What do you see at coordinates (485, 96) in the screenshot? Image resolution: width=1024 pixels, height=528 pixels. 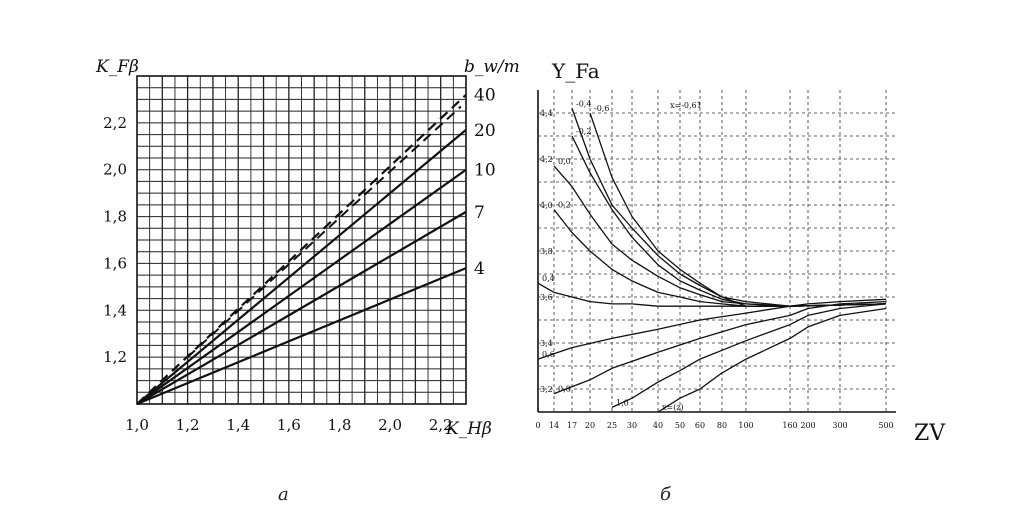 I see `chart-a-series-label: 40` at bounding box center [485, 96].